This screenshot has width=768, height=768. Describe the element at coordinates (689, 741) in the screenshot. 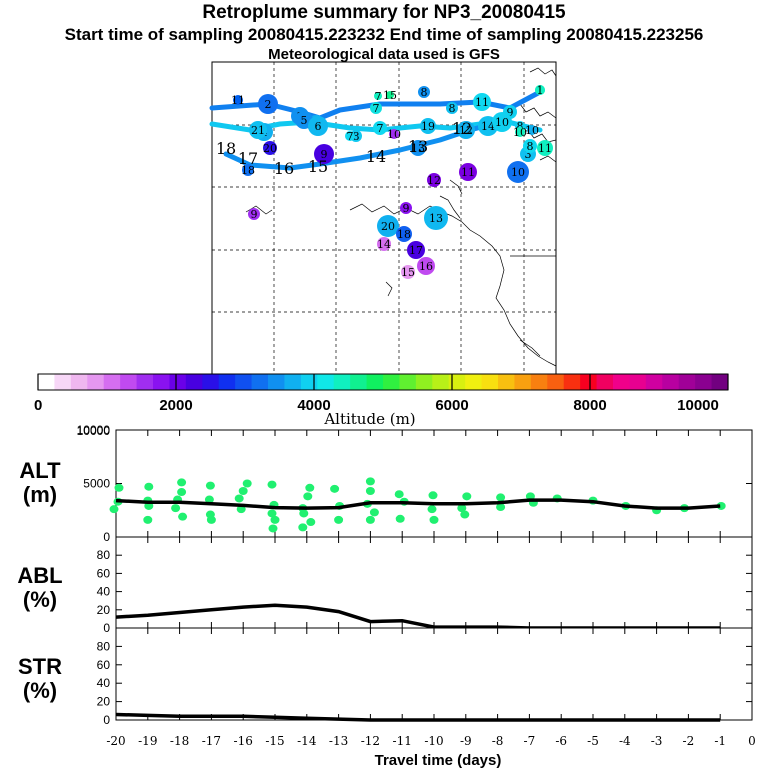

I see `x-tick-label: -2` at that location.